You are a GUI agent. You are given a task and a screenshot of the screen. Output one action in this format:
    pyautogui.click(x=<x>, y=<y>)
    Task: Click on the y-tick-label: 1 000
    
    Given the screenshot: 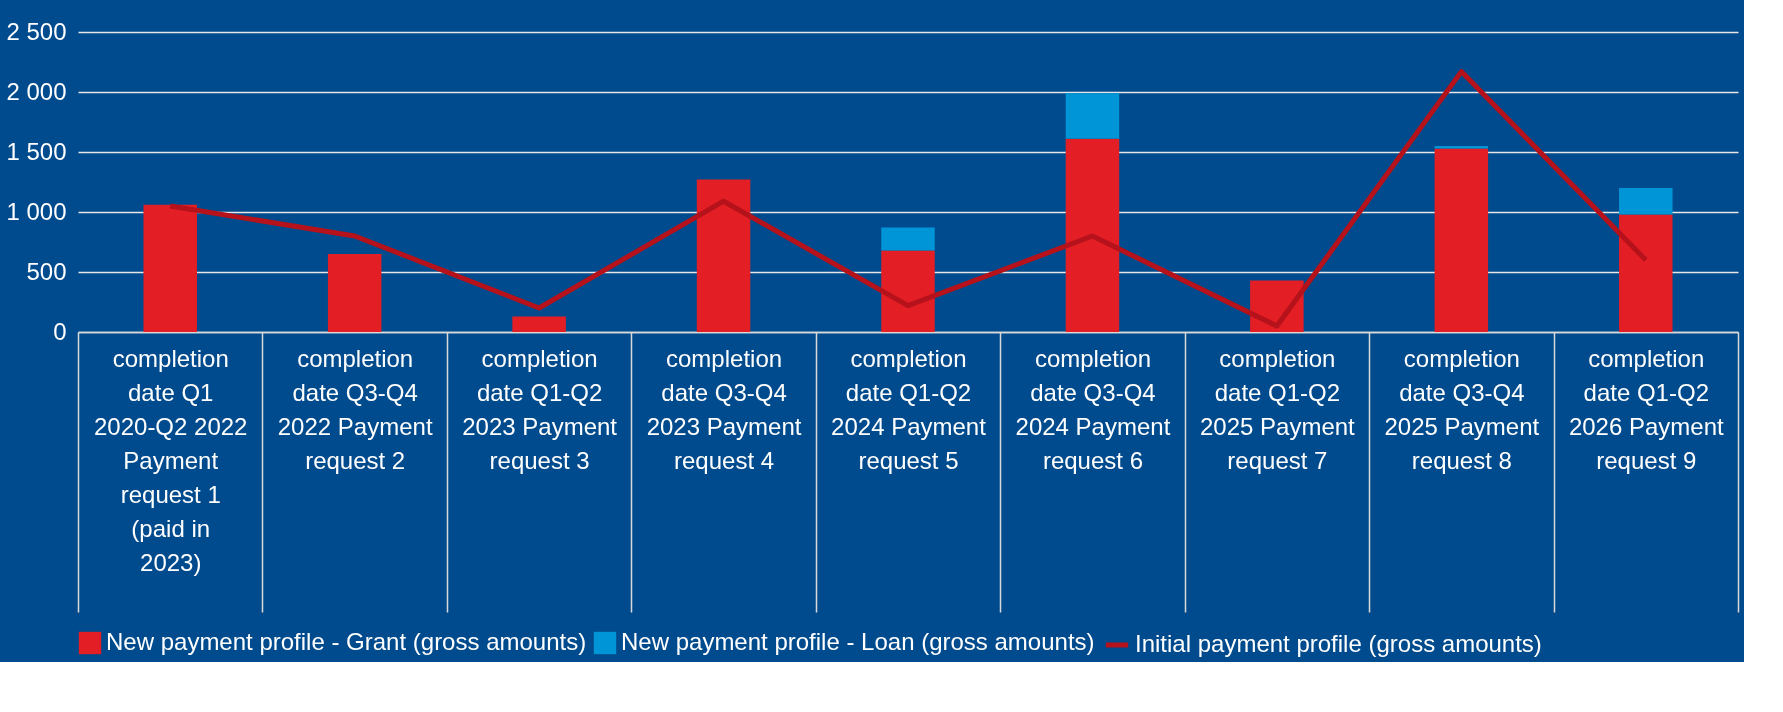 What is the action you would take?
    pyautogui.click(x=36, y=211)
    